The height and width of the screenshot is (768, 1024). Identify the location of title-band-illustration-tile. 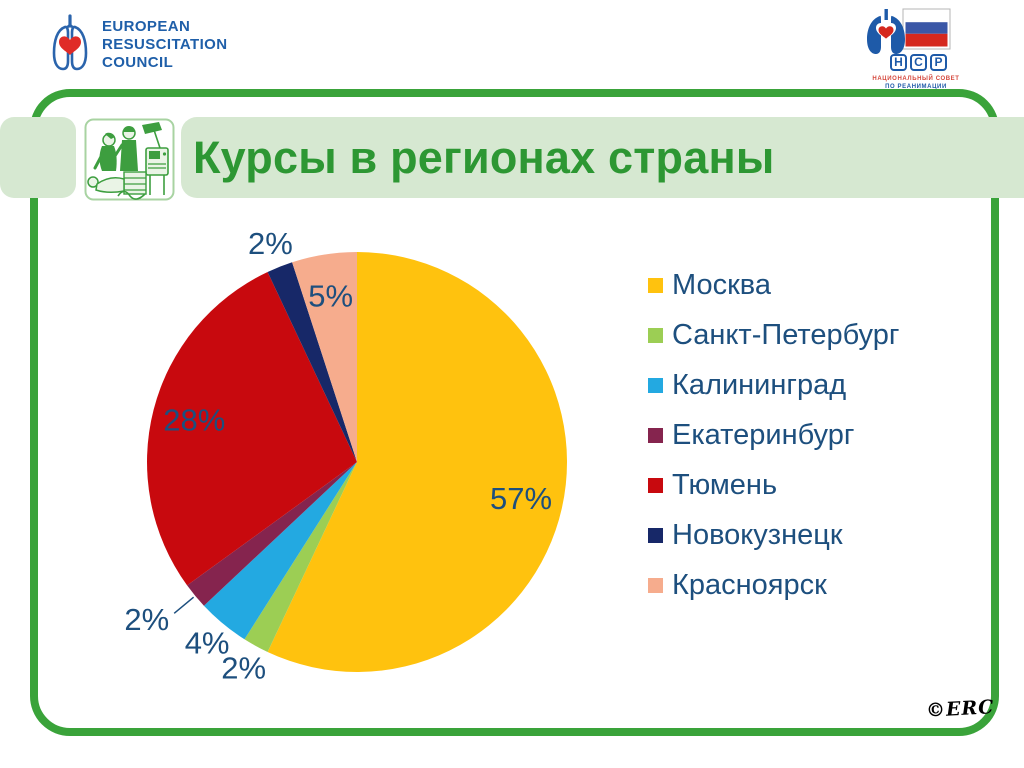
(129, 159).